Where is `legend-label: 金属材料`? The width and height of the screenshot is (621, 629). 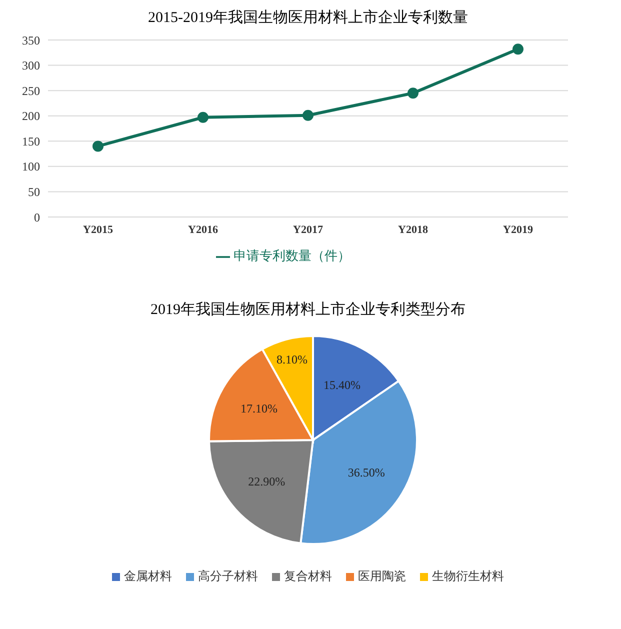
legend-label: 金属材料 is located at coordinates (147, 576).